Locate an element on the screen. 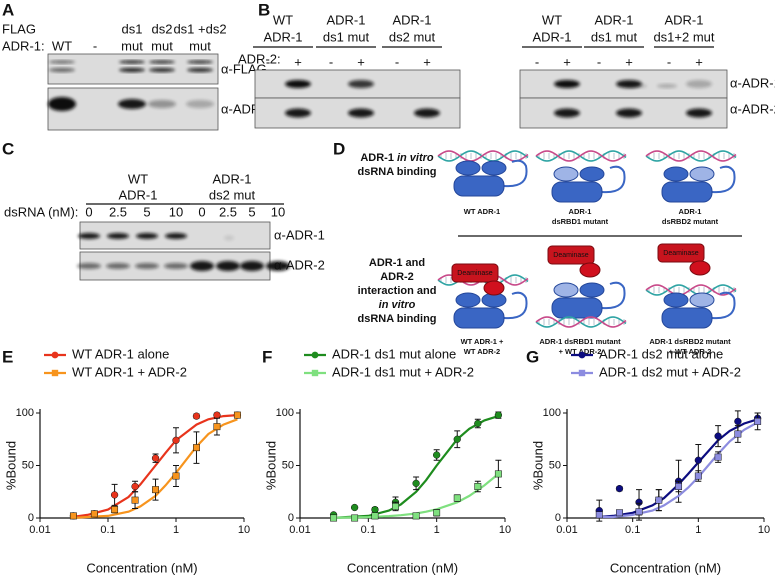 This screenshot has height=579, width=775. panel-letter: D is located at coordinates (339, 148).